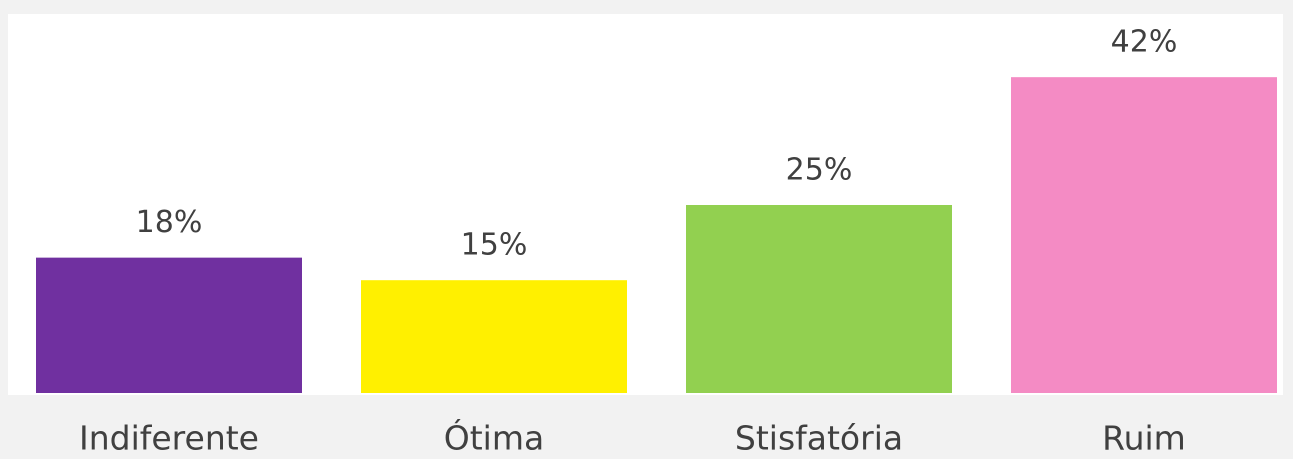 The height and width of the screenshot is (459, 1293). What do you see at coordinates (169, 222) in the screenshot?
I see `value-label: 18%` at bounding box center [169, 222].